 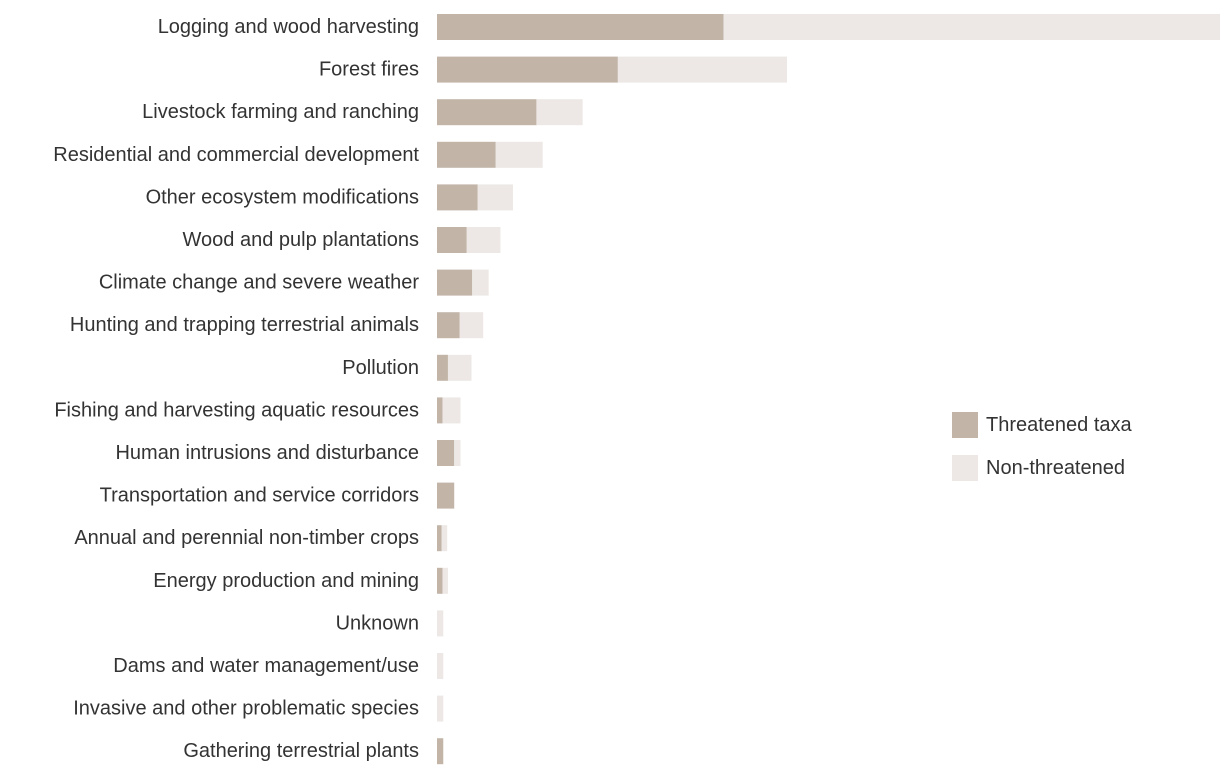 What do you see at coordinates (288, 27) in the screenshot?
I see `category-label-logging-and-wood-harvesting: Logging and wood harvesting` at bounding box center [288, 27].